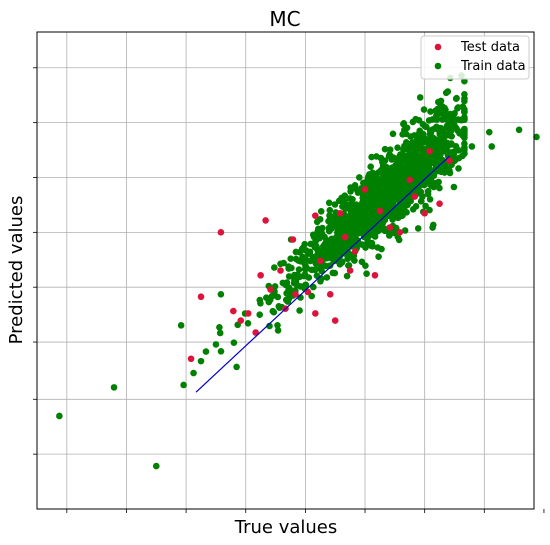 This screenshot has width=550, height=545. I want to click on legend-marker-test, so click(438, 47).